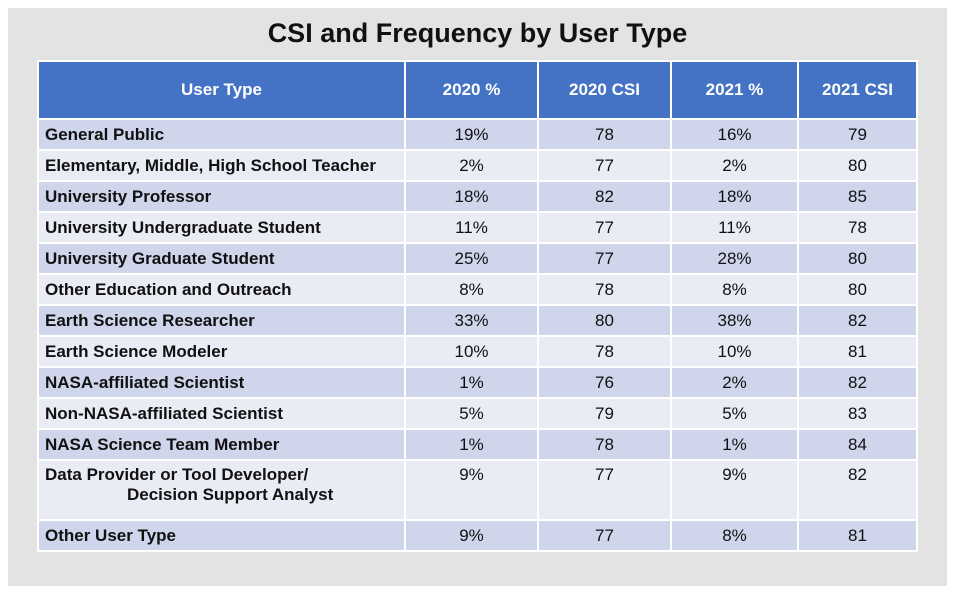 This screenshot has width=955, height=602. What do you see at coordinates (857, 227) in the screenshot?
I see `cell-2021-csi: 78` at bounding box center [857, 227].